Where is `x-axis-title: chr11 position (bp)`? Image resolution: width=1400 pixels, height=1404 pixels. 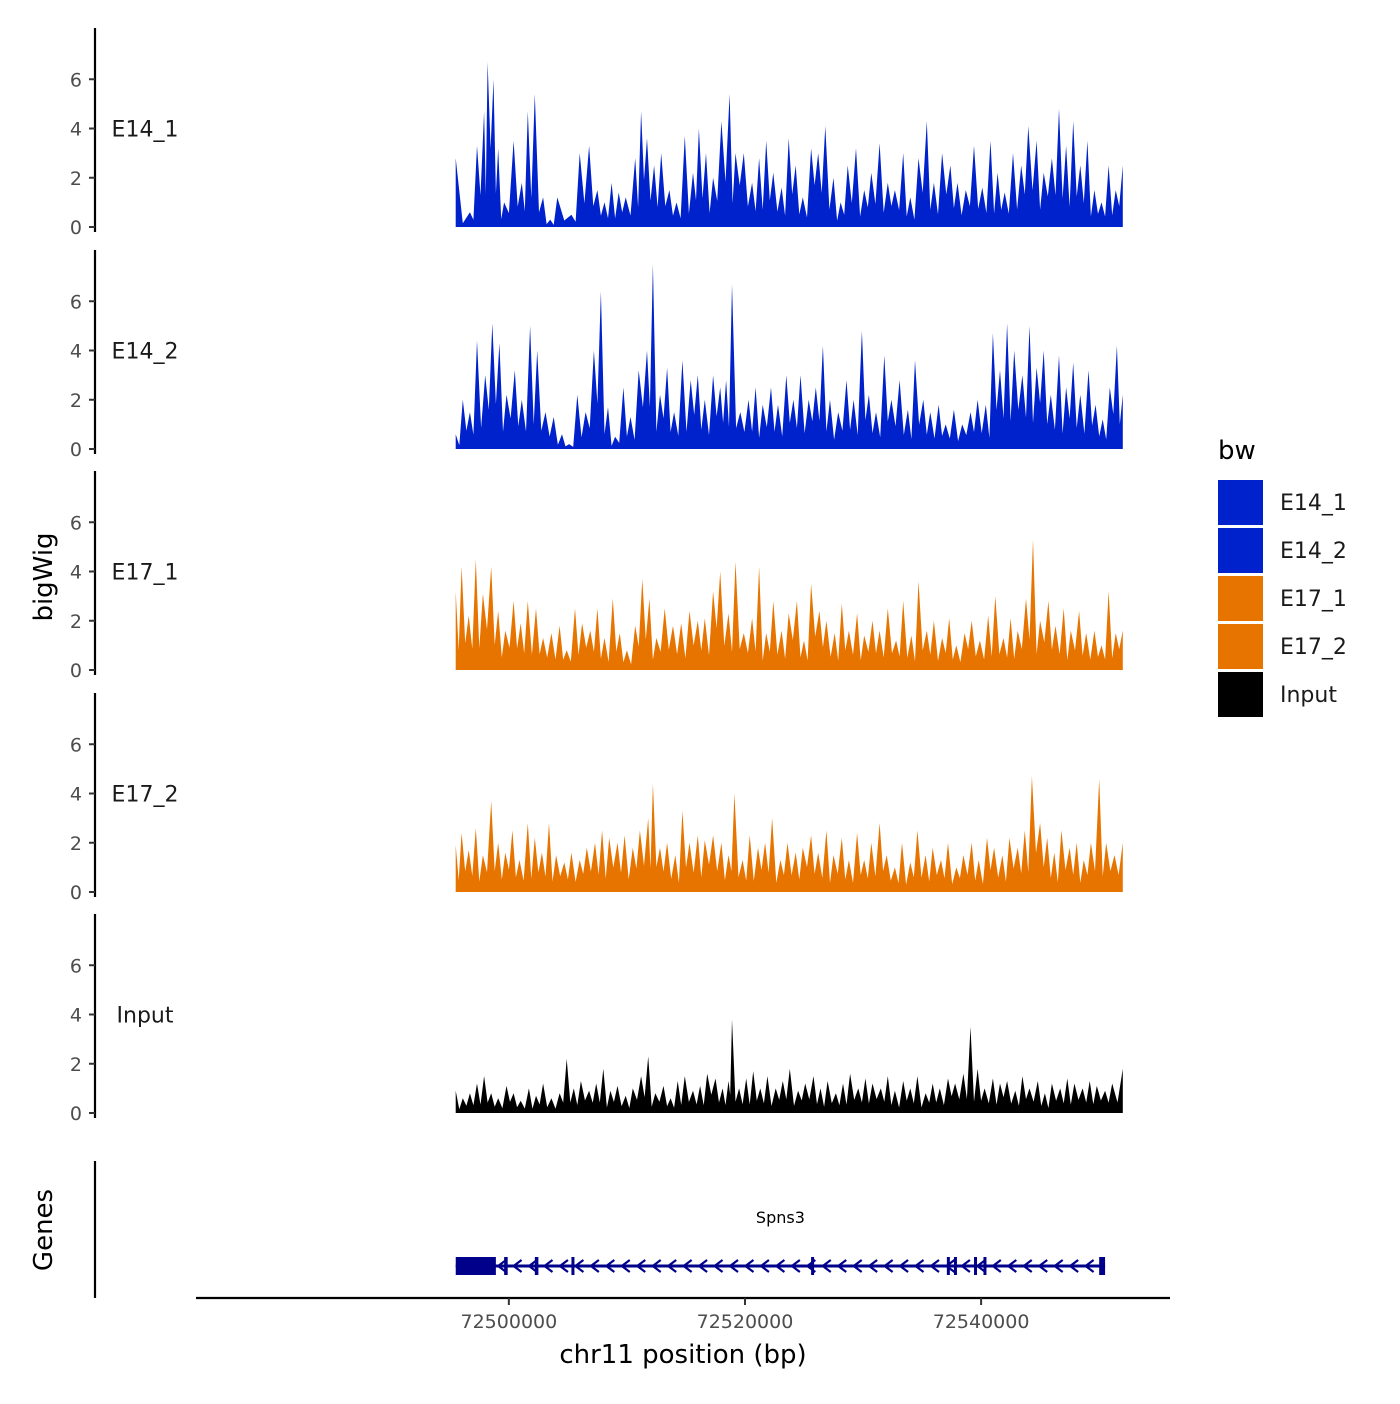 x-axis-title: chr11 position (bp) is located at coordinates (682, 1355).